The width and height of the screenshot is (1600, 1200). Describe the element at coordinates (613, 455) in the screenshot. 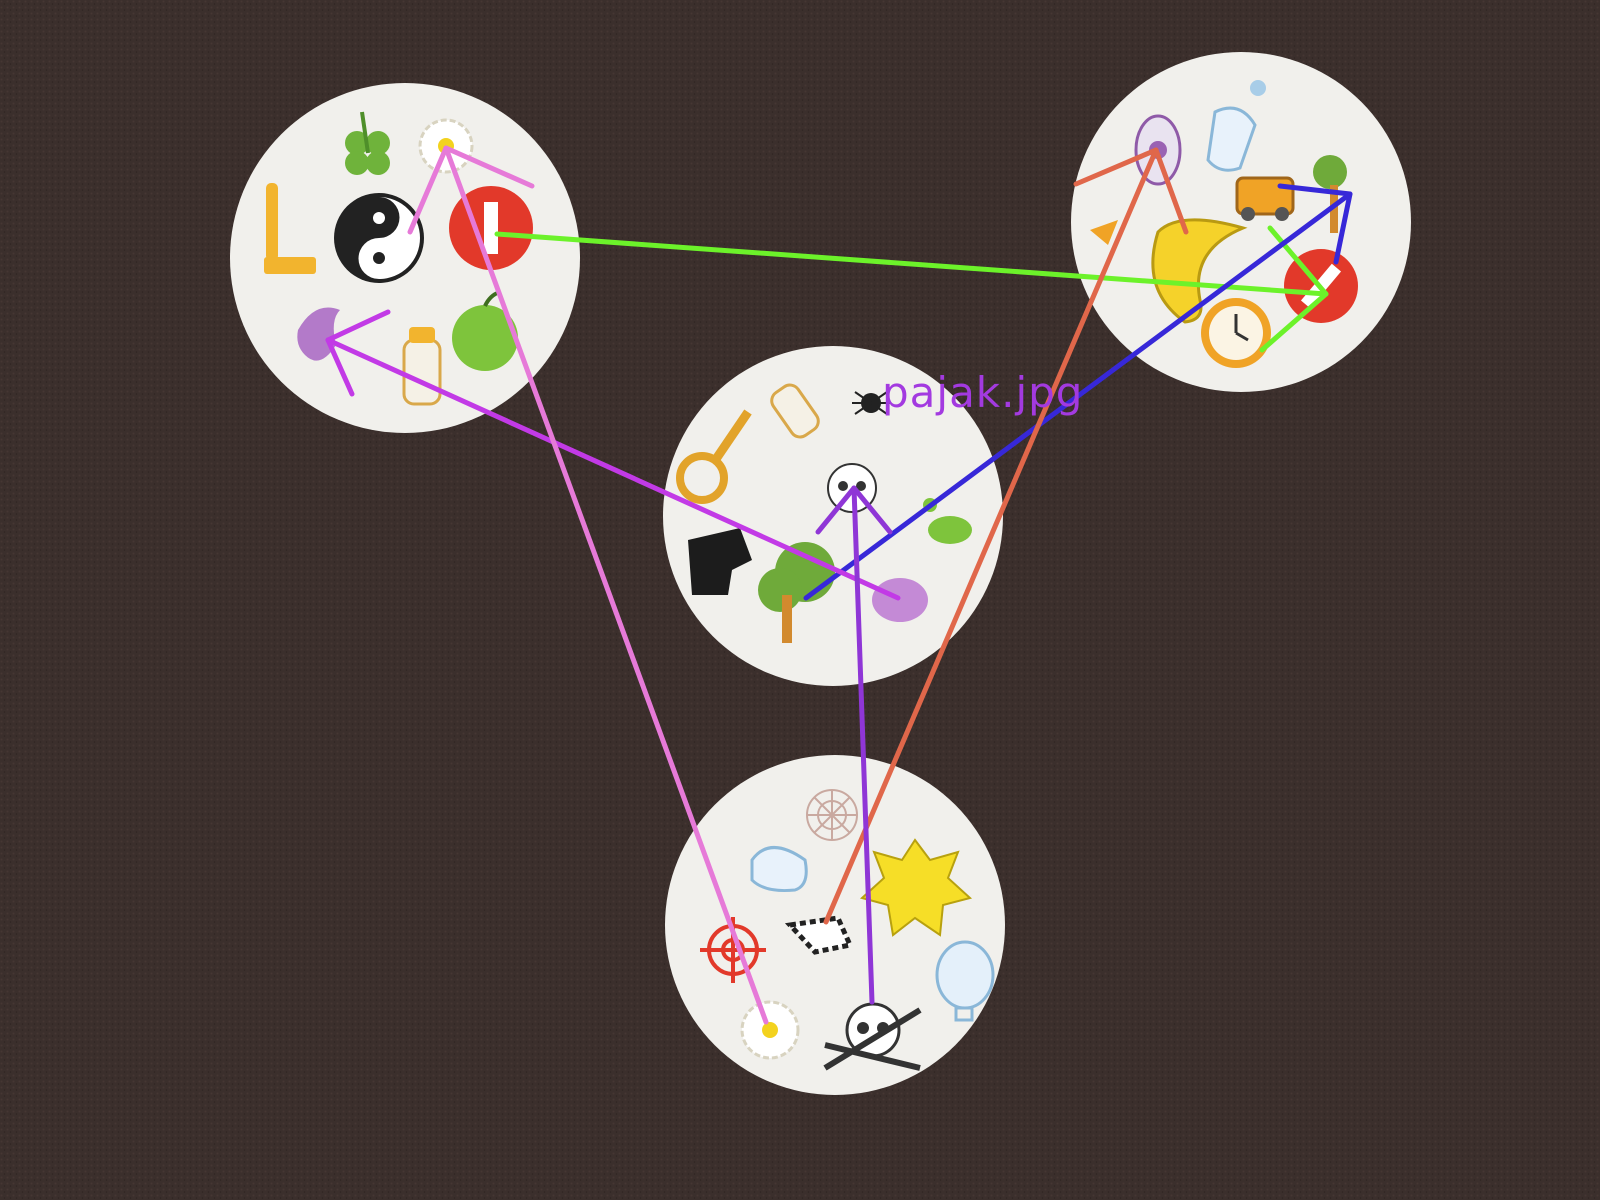

I see `match-dragon-bird` at that location.